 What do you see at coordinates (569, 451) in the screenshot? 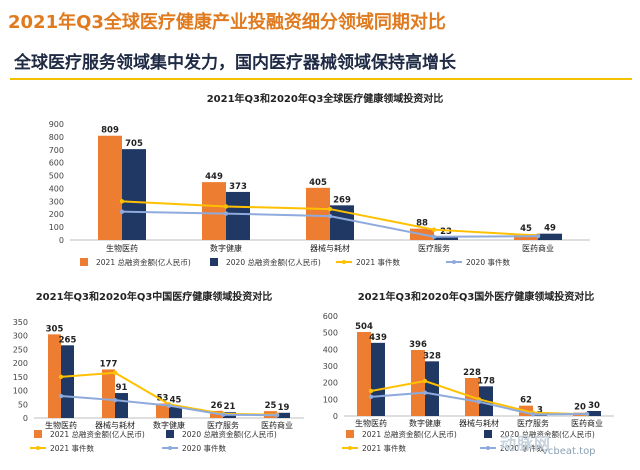
I see `watermark-url: vcbeat.top` at bounding box center [569, 451].